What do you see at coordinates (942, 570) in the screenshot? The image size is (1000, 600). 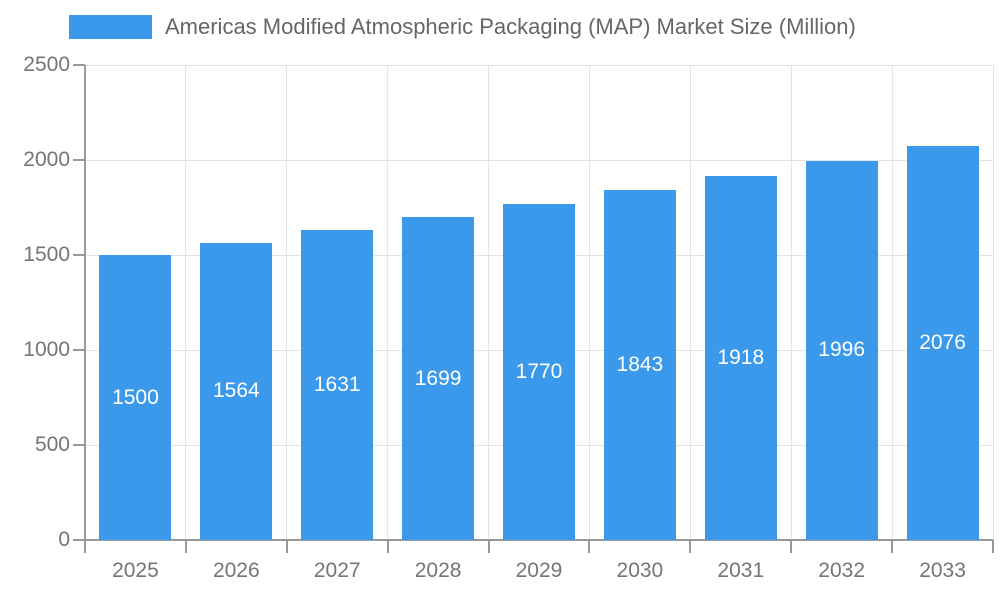 I see `x-tick-label: 2033` at bounding box center [942, 570].